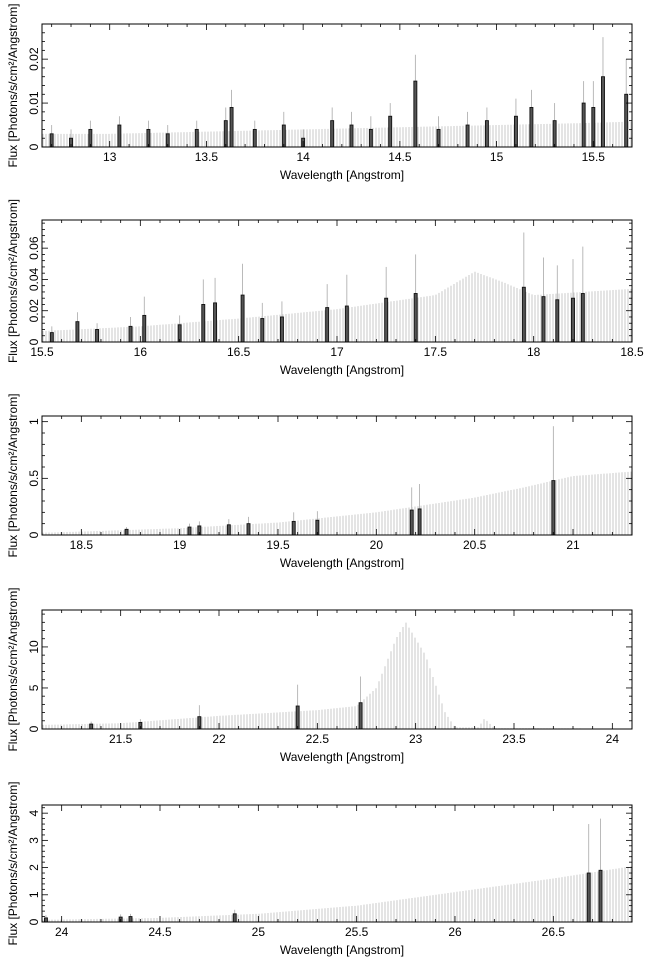 Image resolution: width=653 pixels, height=972 pixels. Describe the element at coordinates (337, 863) in the screenshot. I see `plot-frame` at that location.